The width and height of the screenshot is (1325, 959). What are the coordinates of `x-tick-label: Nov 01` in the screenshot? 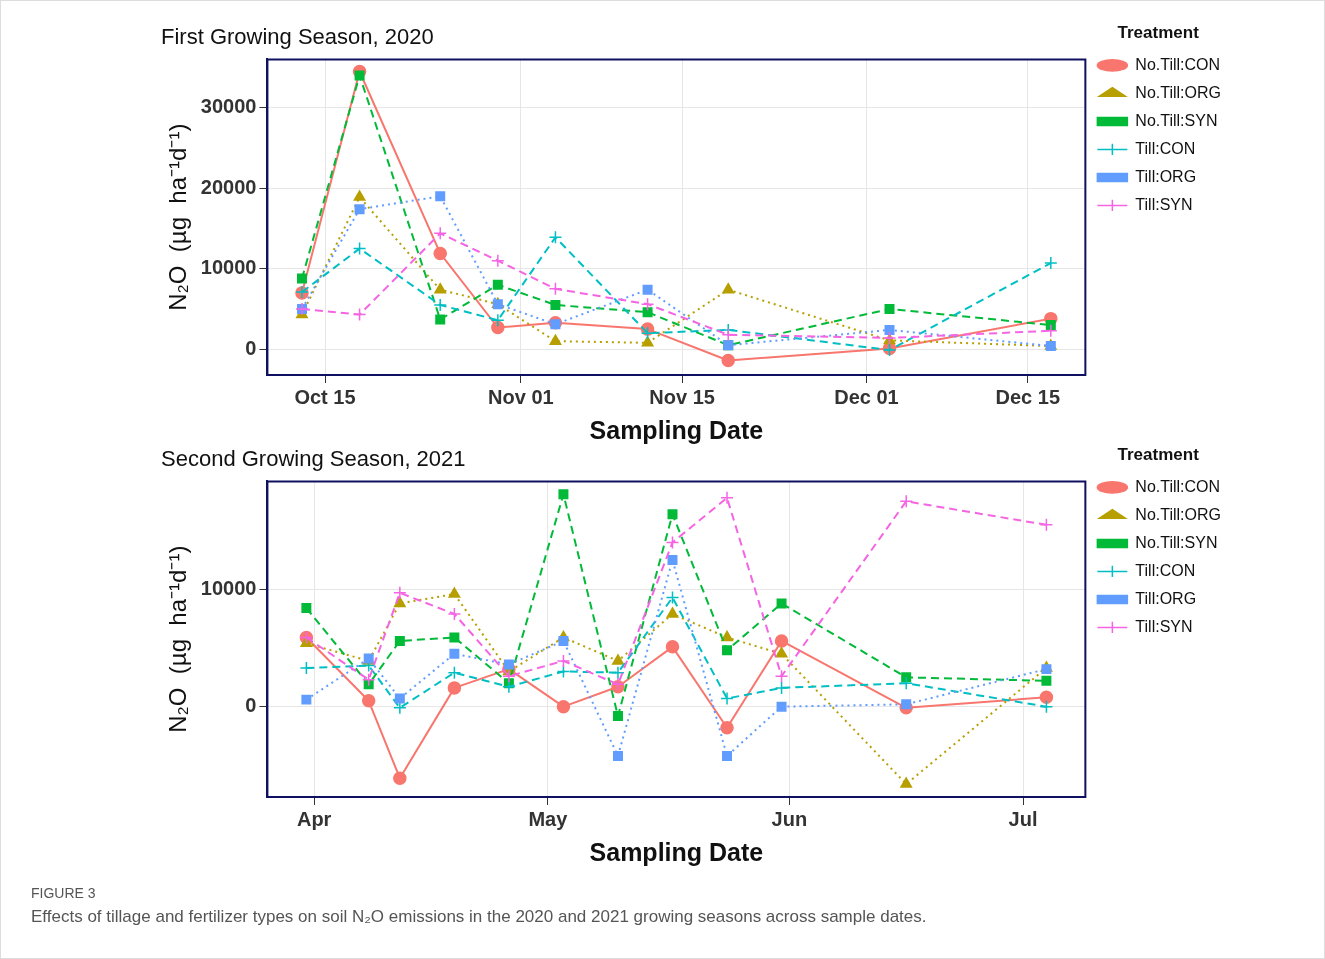 It's located at (521, 396).